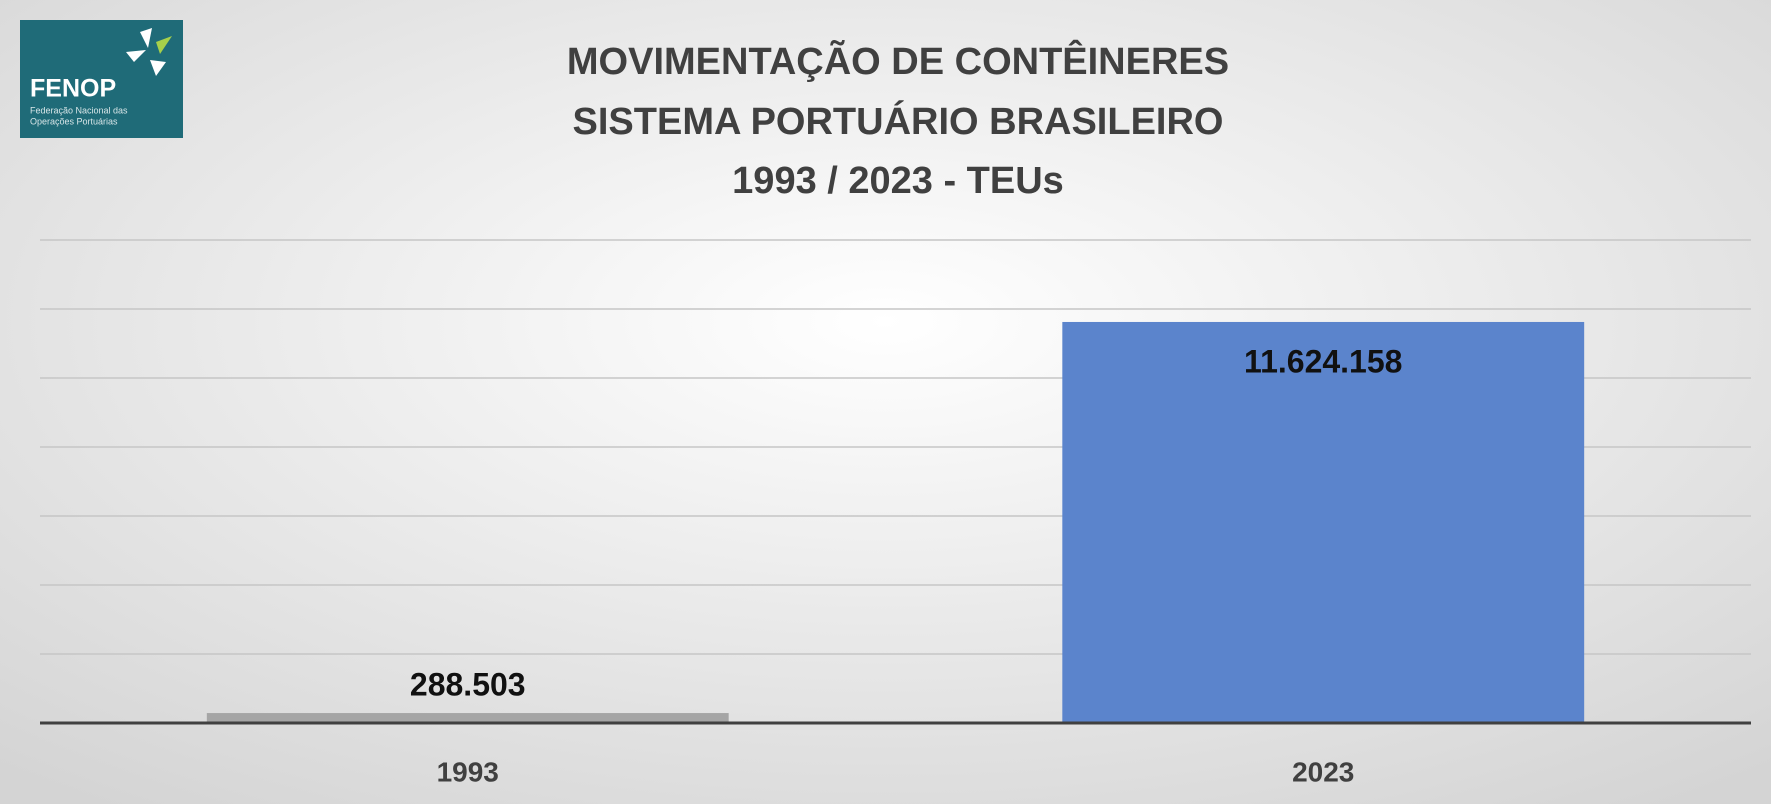  I want to click on logo-name: FENOP, so click(73, 89).